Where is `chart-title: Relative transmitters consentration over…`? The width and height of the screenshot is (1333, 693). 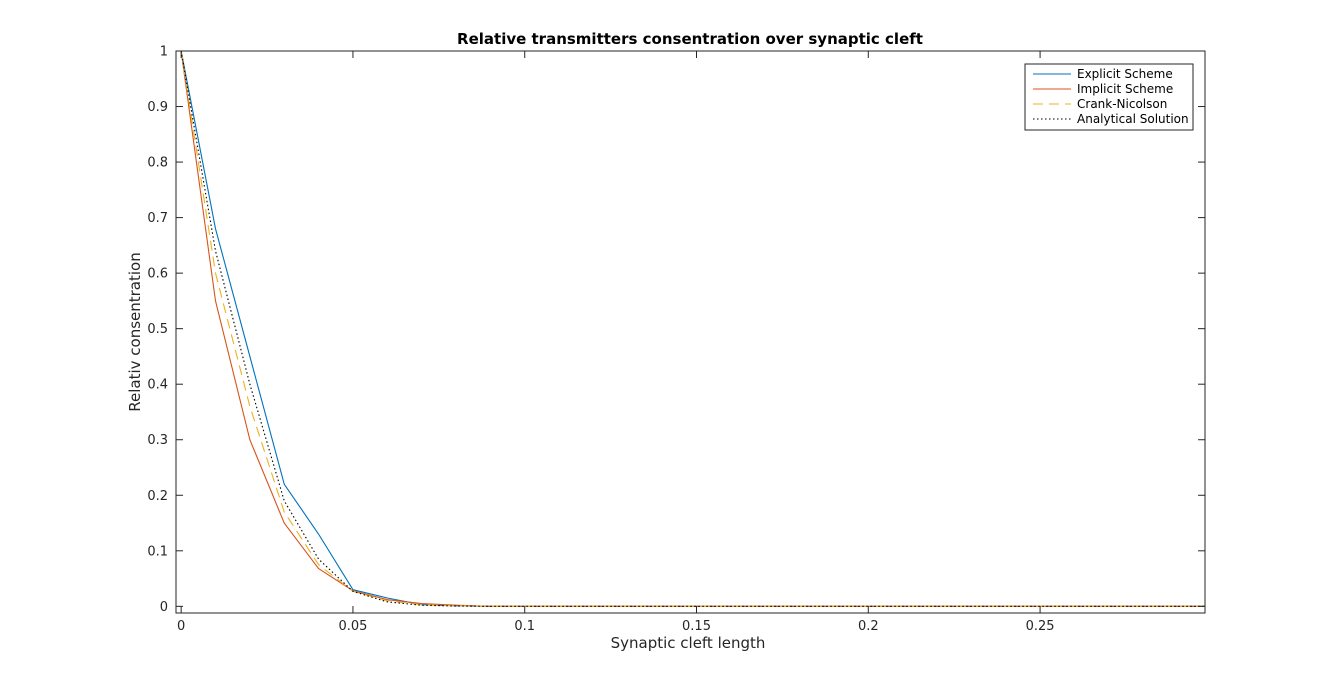
chart-title: Relative transmitters consentration over… is located at coordinates (690, 39).